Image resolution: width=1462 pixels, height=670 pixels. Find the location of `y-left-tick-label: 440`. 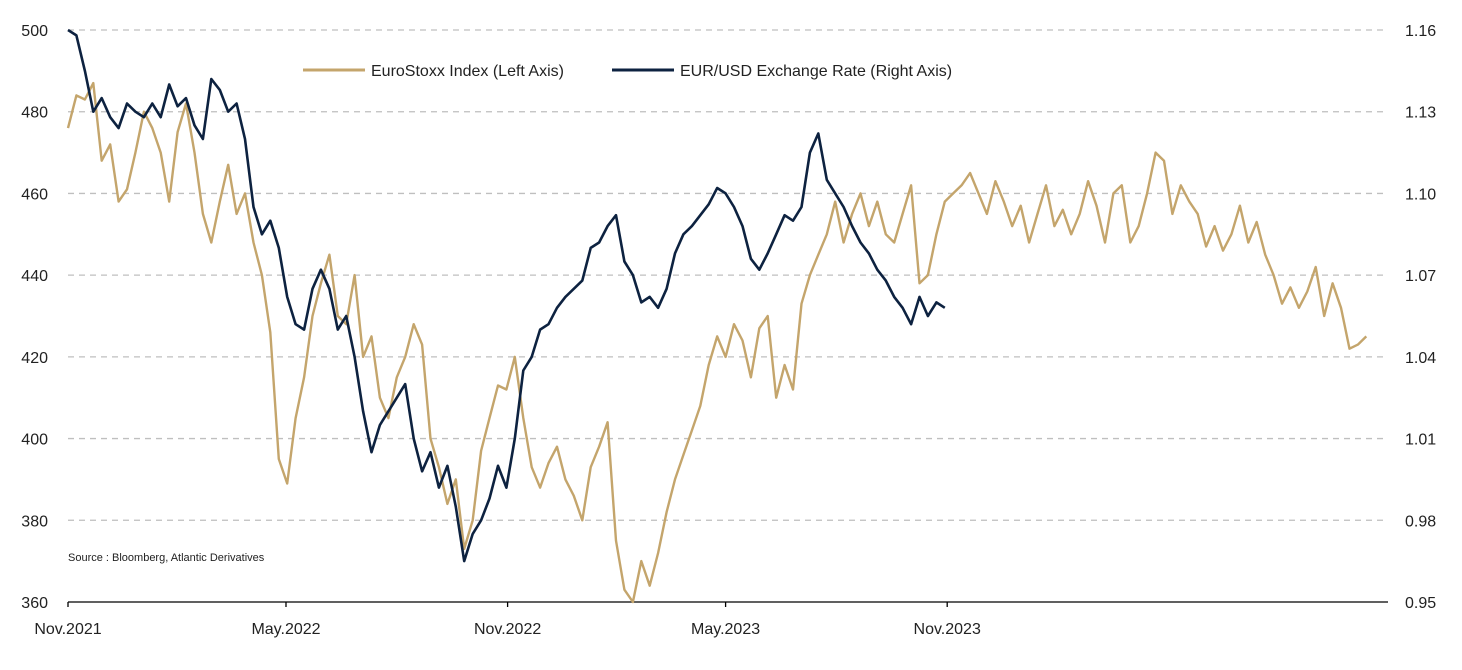

y-left-tick-label: 440 is located at coordinates (34, 276).